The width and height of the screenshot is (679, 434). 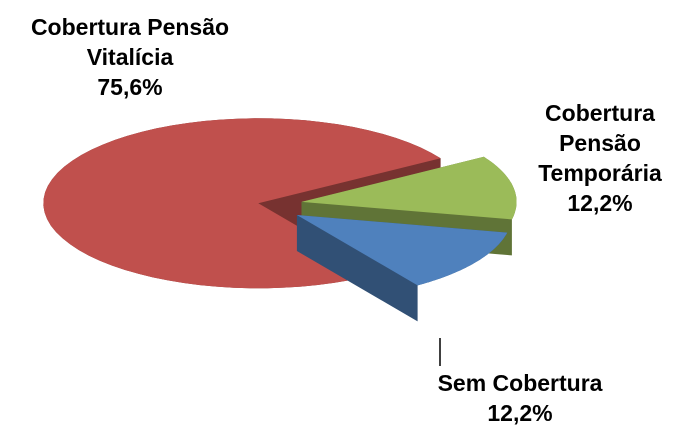 I want to click on slice-label: Cobertura Pensão Temporária 12,2%, so click(x=600, y=158).